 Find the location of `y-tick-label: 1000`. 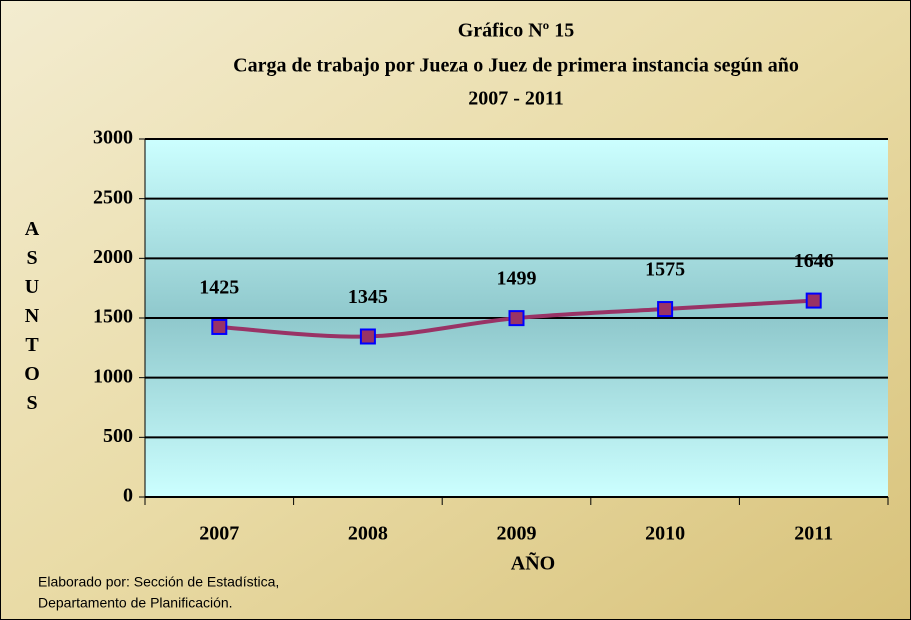

y-tick-label: 1000 is located at coordinates (113, 376).